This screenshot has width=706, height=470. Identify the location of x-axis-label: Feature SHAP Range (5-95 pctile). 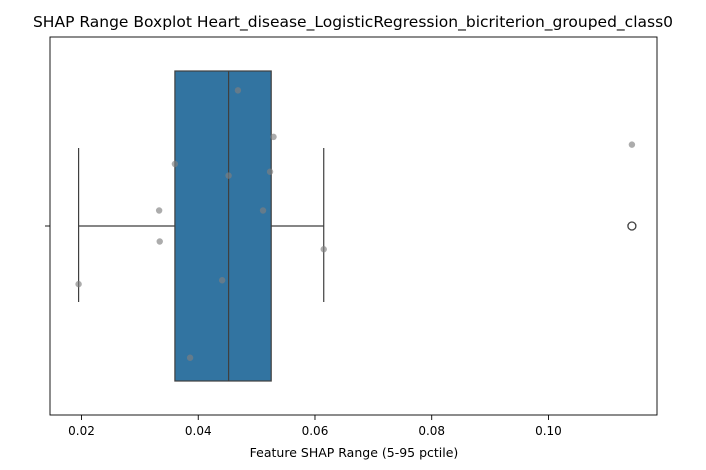
(354, 452).